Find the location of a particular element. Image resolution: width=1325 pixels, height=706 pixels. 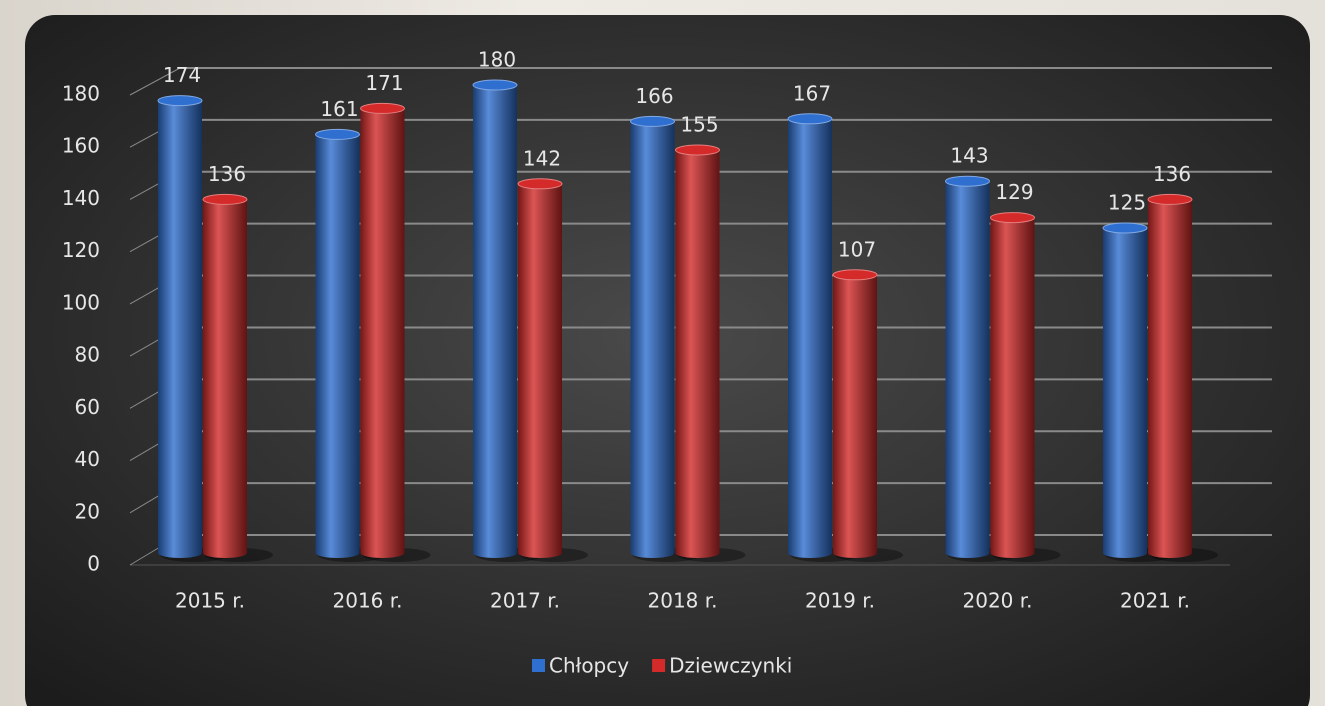

y-tick-label: 80 is located at coordinates (87, 355).